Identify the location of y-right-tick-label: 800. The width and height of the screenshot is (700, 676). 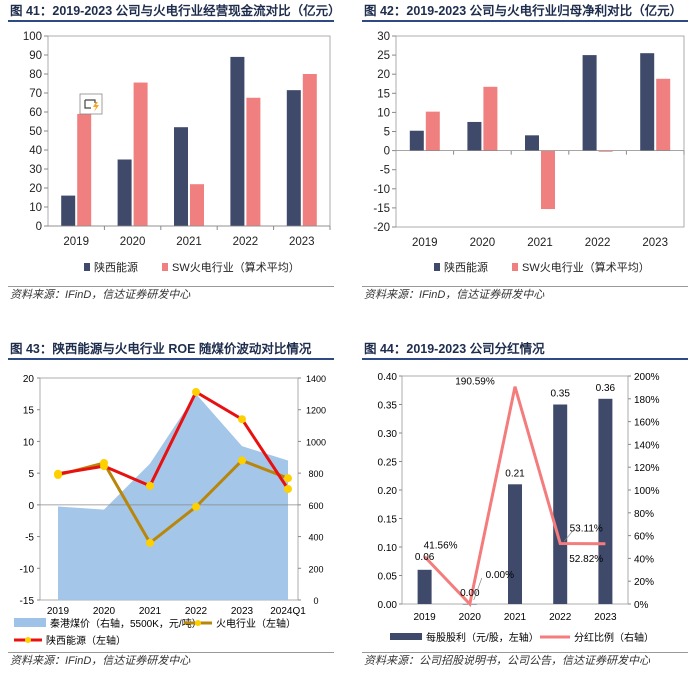
(315, 474).